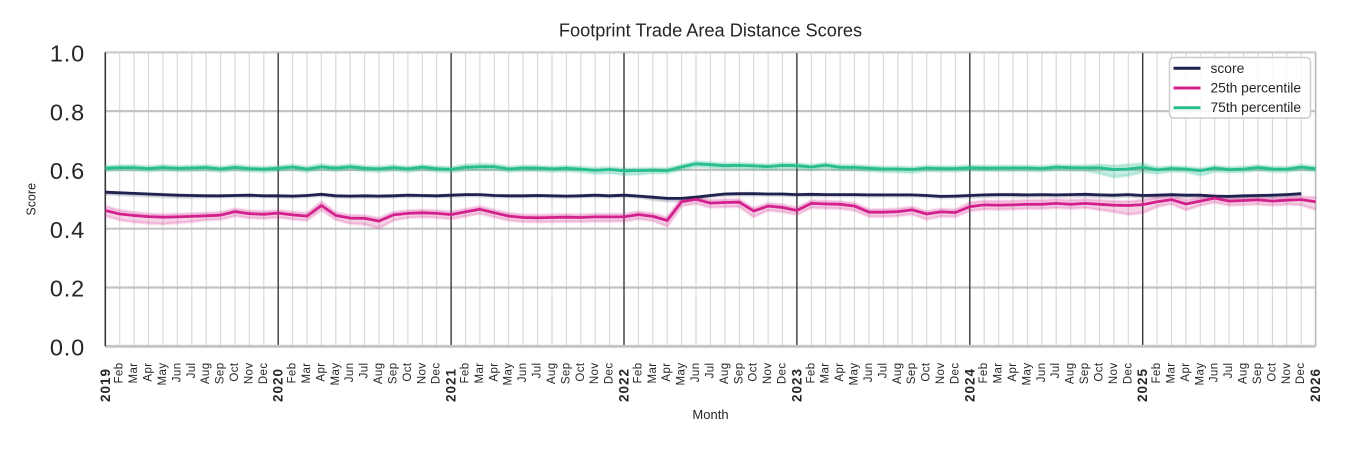 Image resolution: width=1350 pixels, height=450 pixels. What do you see at coordinates (105, 385) in the screenshot?
I see `svg-text: 2019` at bounding box center [105, 385].